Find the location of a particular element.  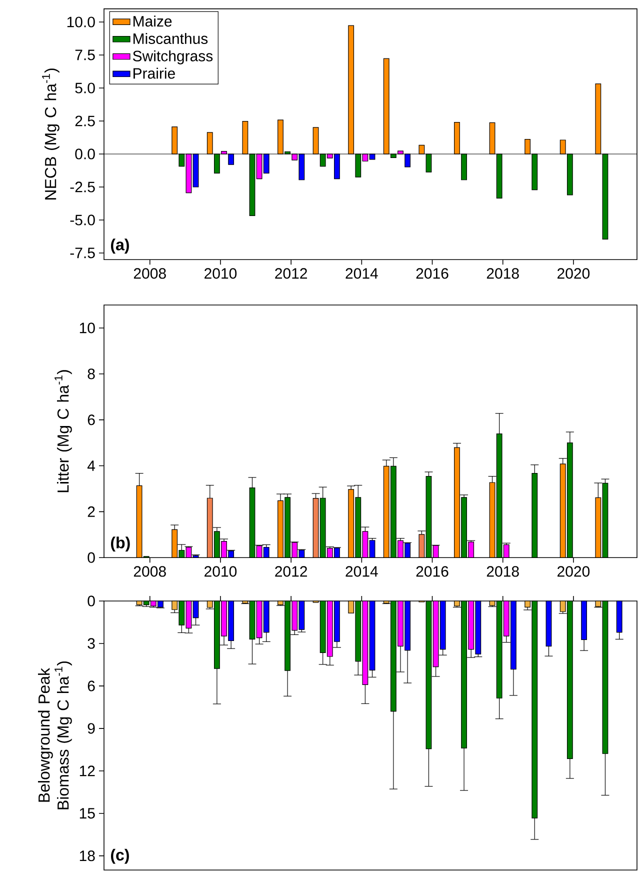

y-tick-label: 10 is located at coordinates (87, 328).